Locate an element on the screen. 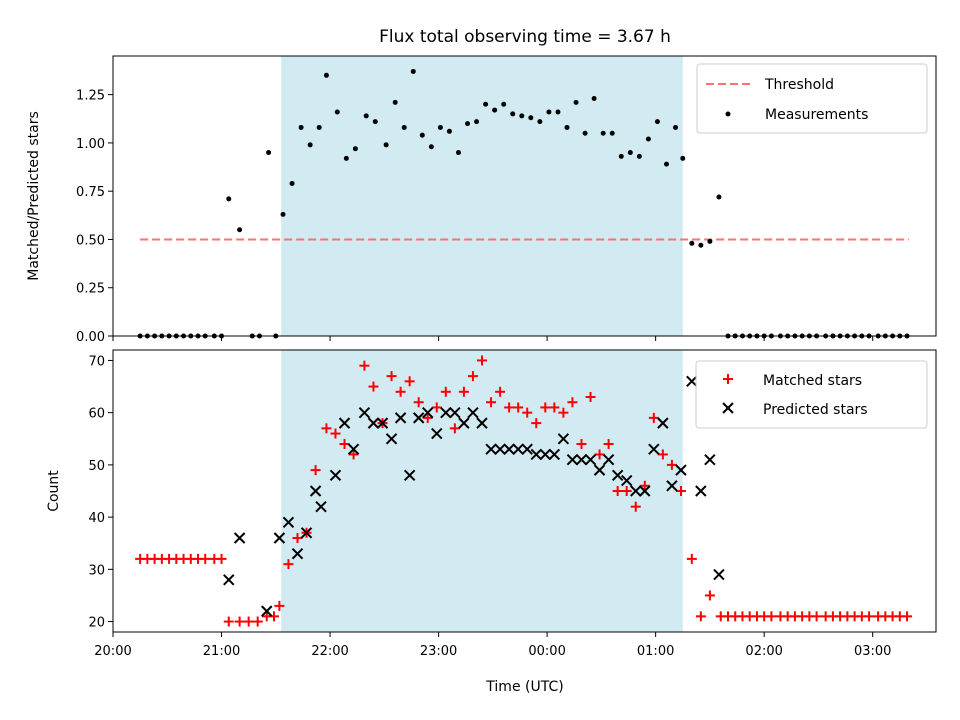 The image size is (960, 720). top-y-tick-label: 0.50 is located at coordinates (90, 240).